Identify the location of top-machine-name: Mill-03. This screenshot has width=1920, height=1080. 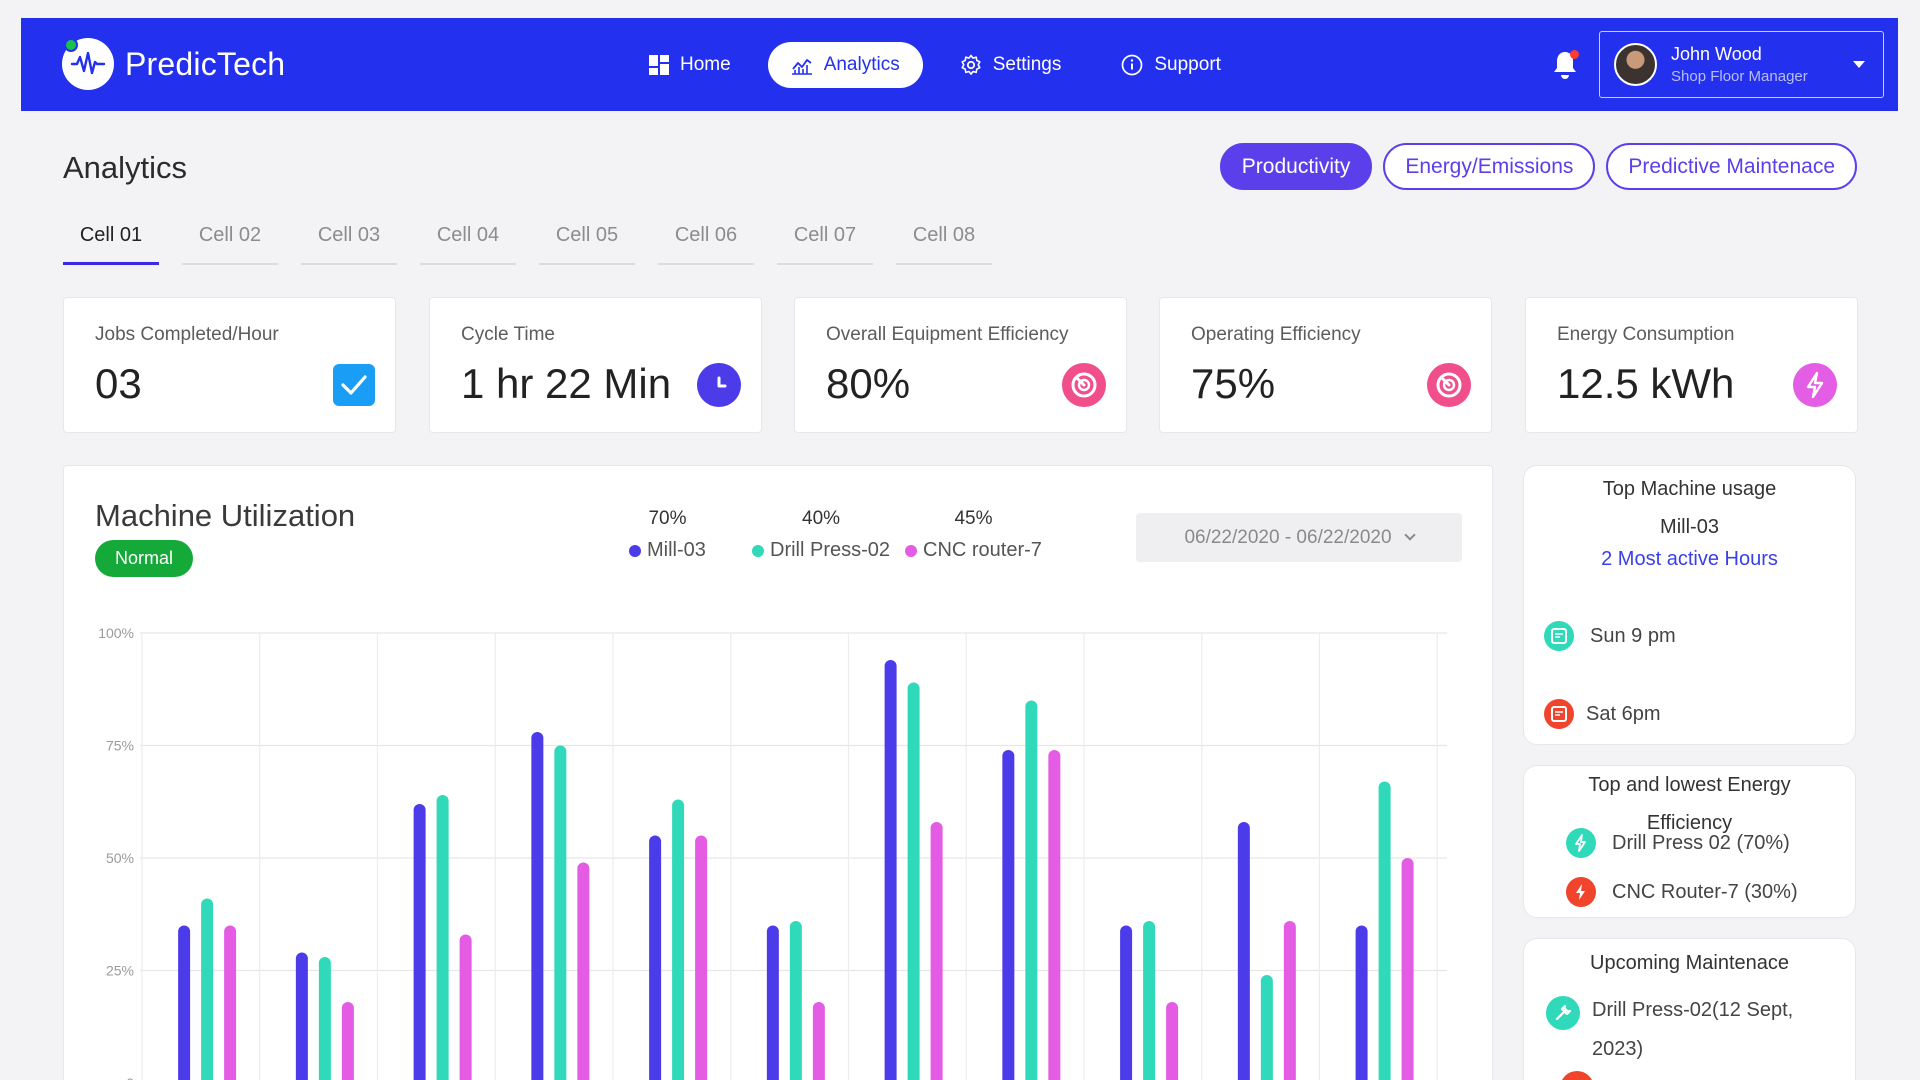
(1689, 527).